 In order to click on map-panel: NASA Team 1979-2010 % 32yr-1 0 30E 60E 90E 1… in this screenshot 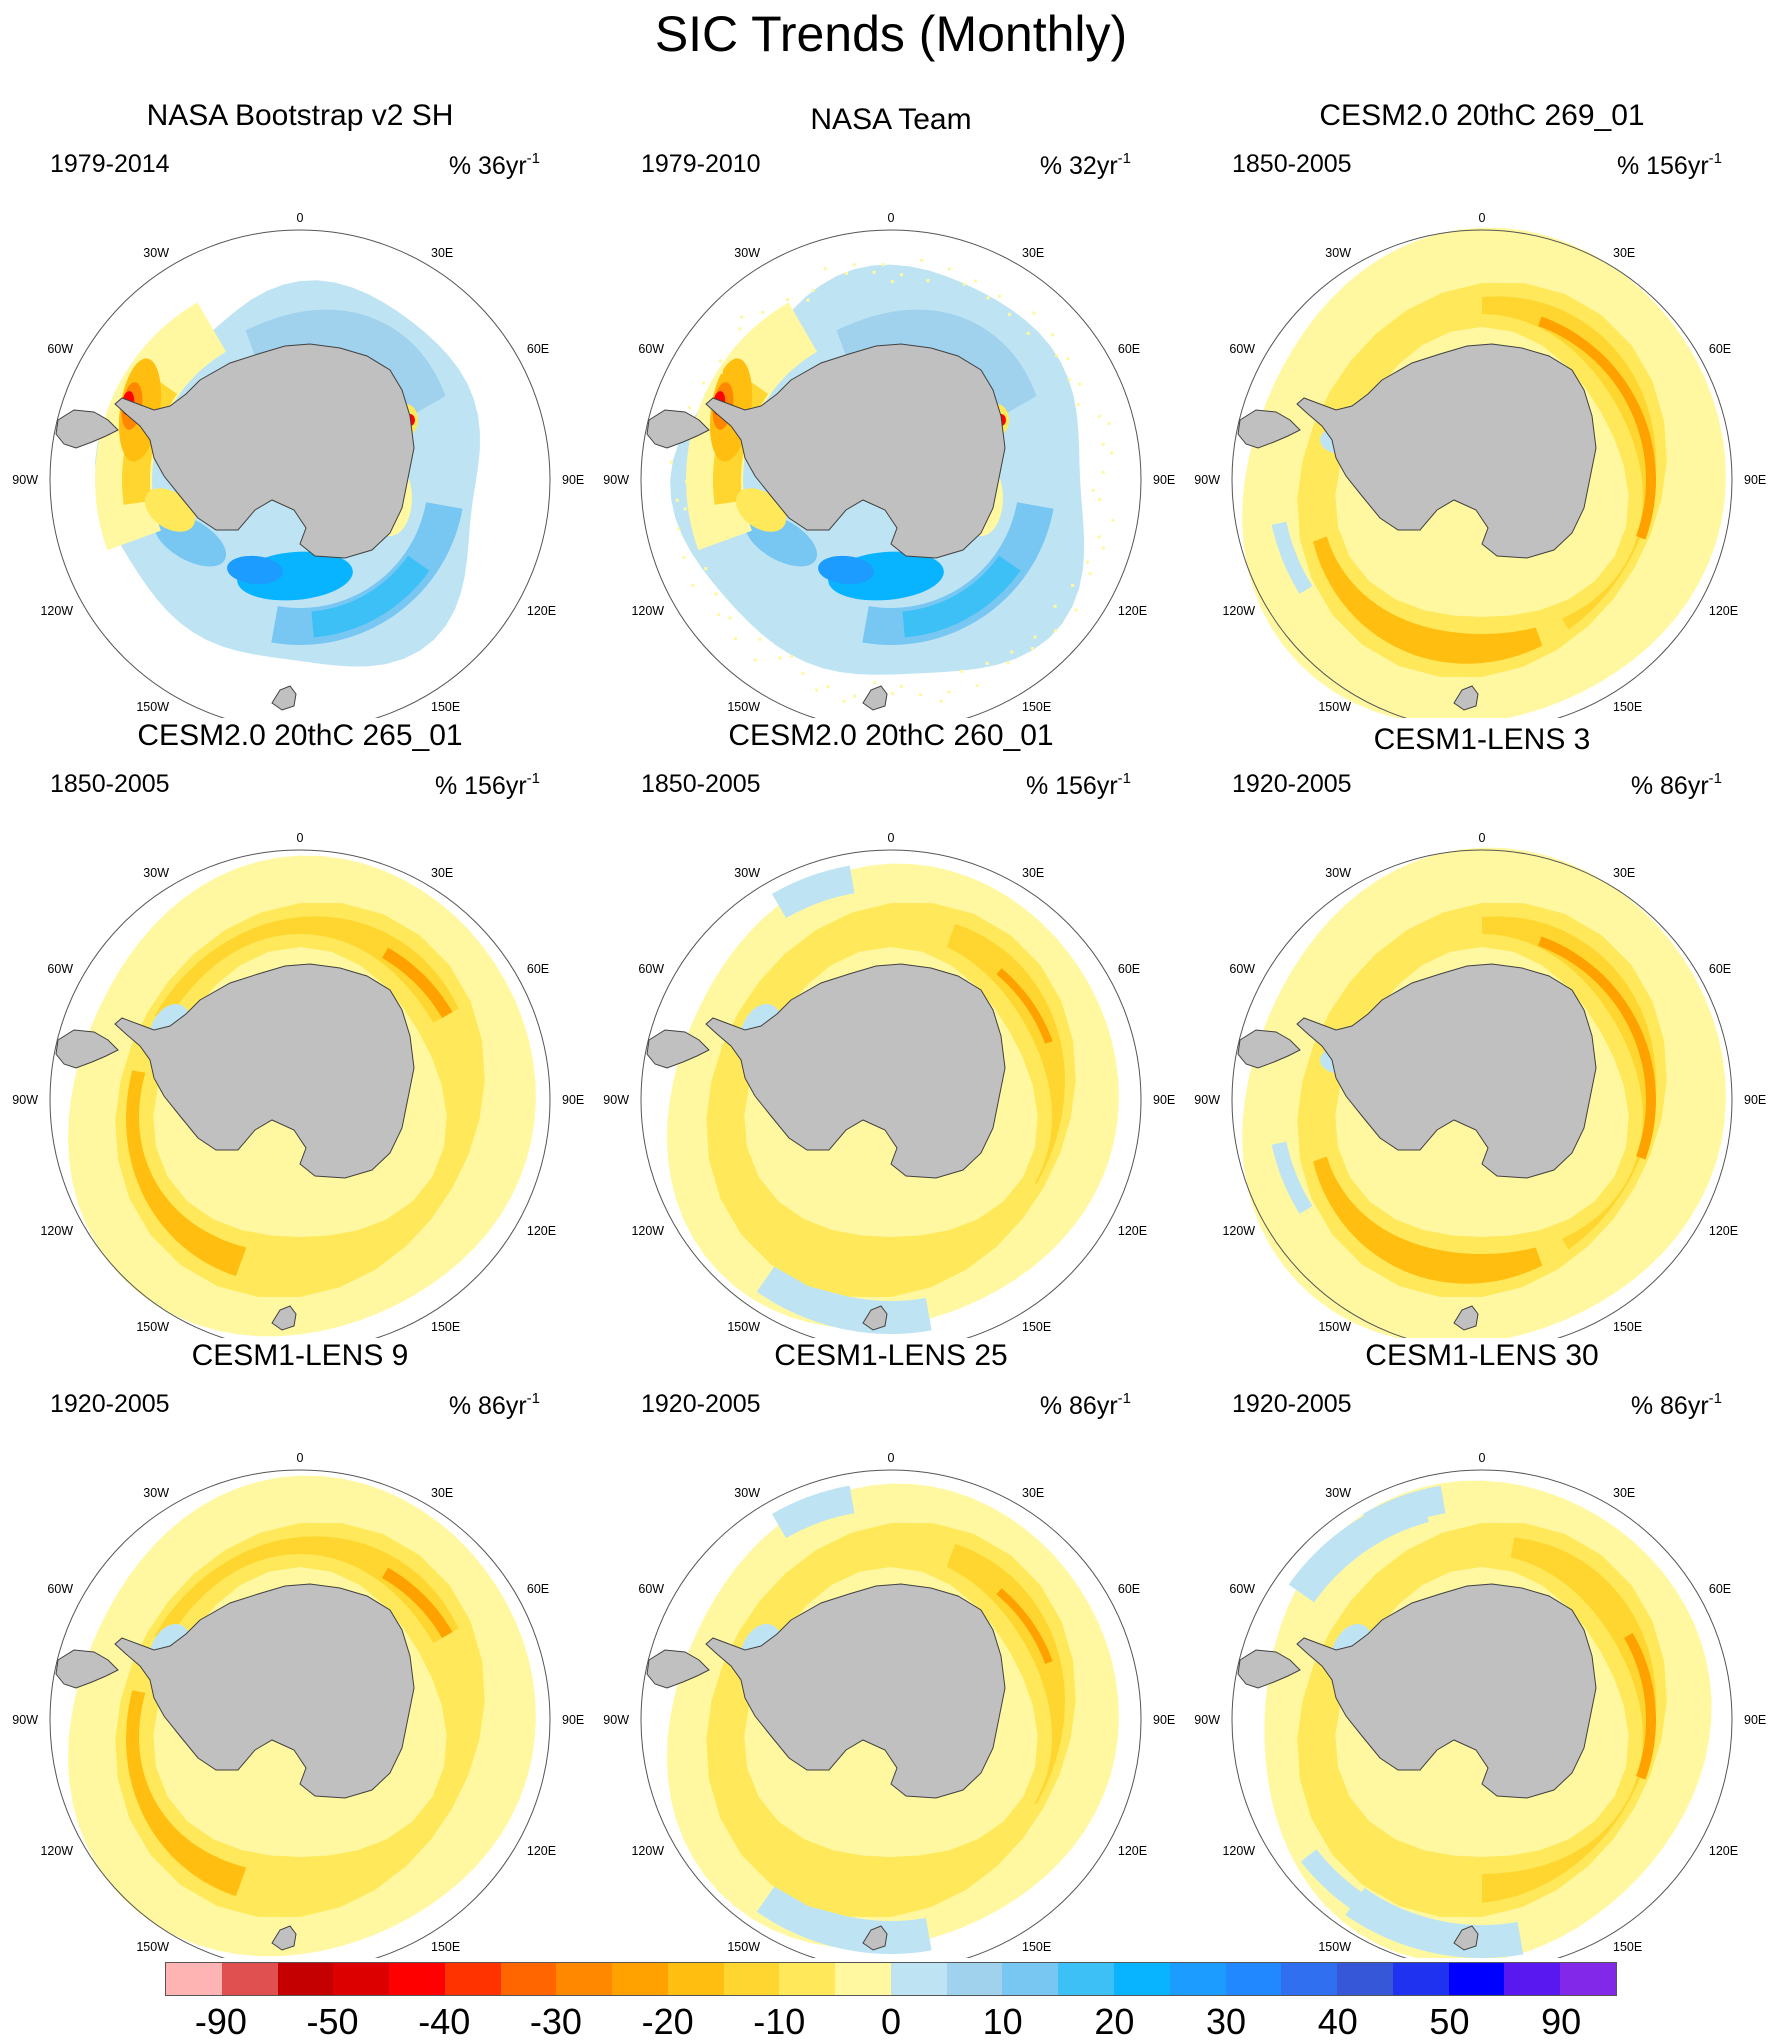, I will do `click(891, 408)`.